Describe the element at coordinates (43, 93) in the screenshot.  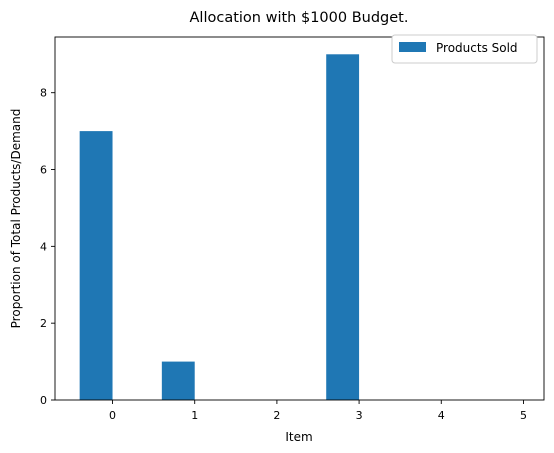
I see `y-tick-label: 8` at that location.